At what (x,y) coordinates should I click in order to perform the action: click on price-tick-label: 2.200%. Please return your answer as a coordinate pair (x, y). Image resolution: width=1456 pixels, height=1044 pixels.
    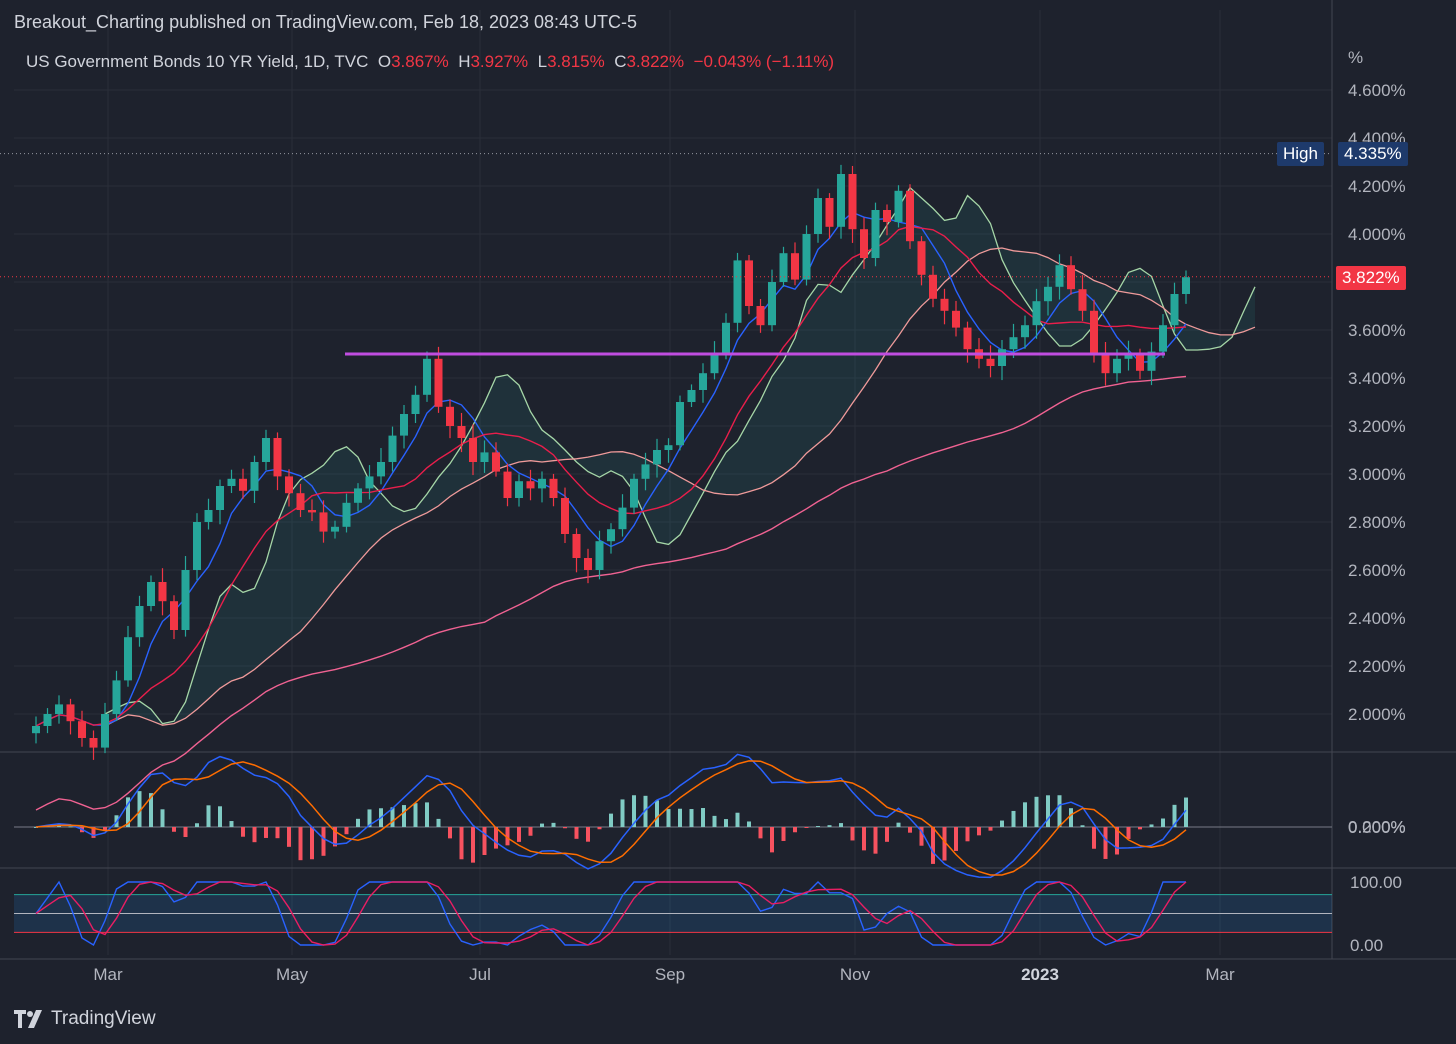
    Looking at the image, I should click on (1377, 666).